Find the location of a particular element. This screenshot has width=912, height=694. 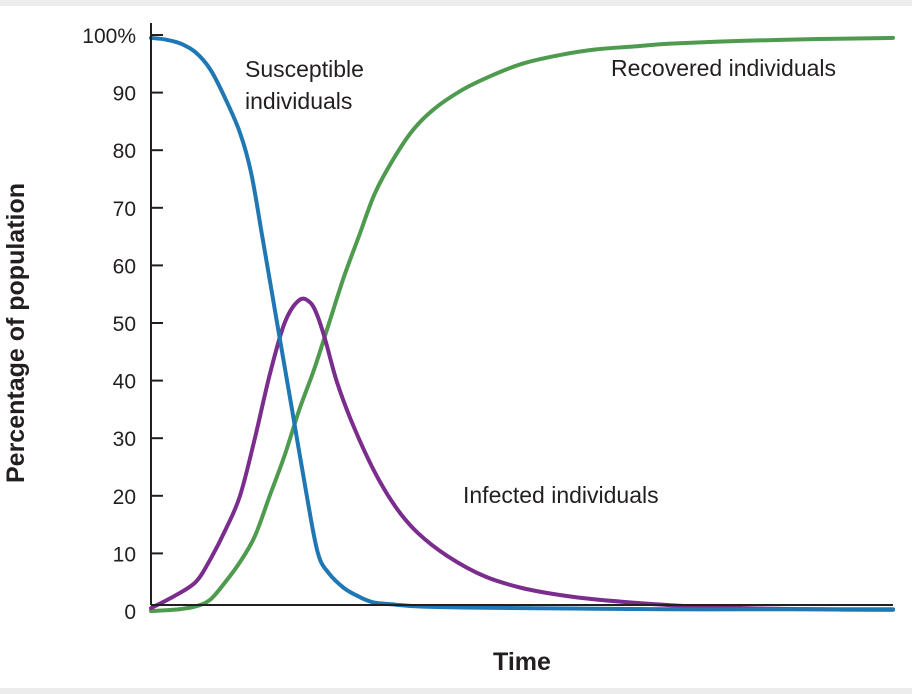

y-tick-label: 10 is located at coordinates (124, 554).